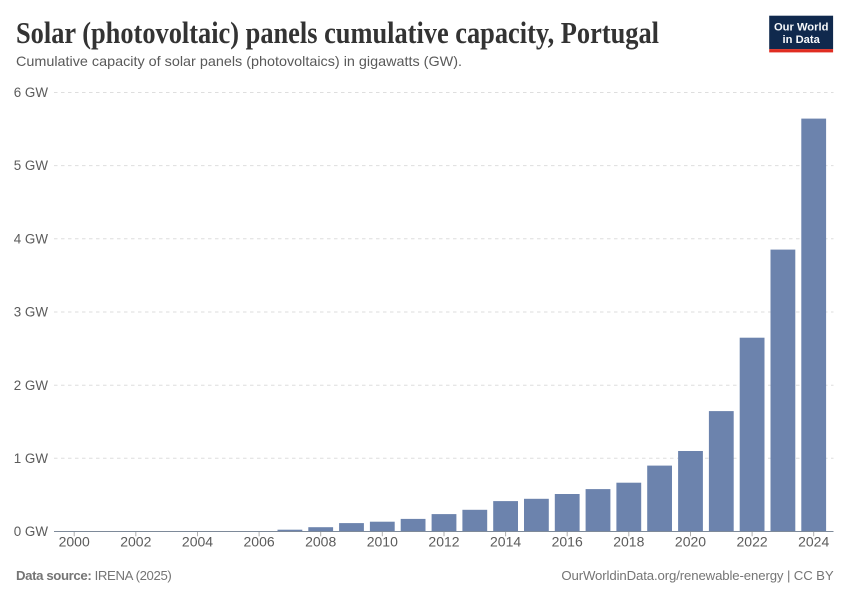 The width and height of the screenshot is (850, 600). Describe the element at coordinates (31, 312) in the screenshot. I see `svg-text: 3 GW` at that location.